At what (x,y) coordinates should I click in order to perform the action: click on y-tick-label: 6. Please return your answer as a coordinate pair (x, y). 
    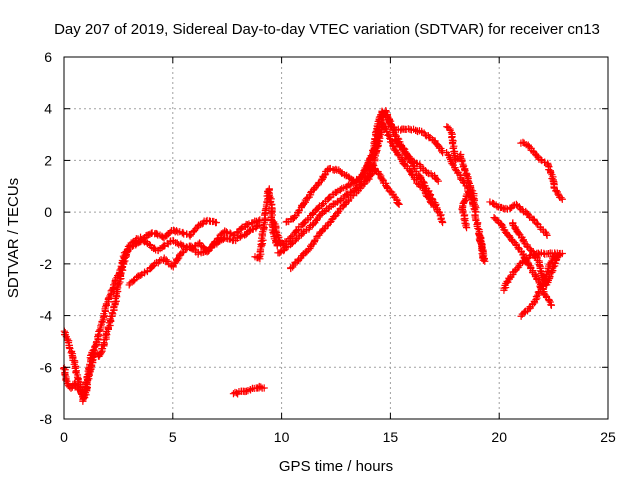
    Looking at the image, I should click on (48, 57).